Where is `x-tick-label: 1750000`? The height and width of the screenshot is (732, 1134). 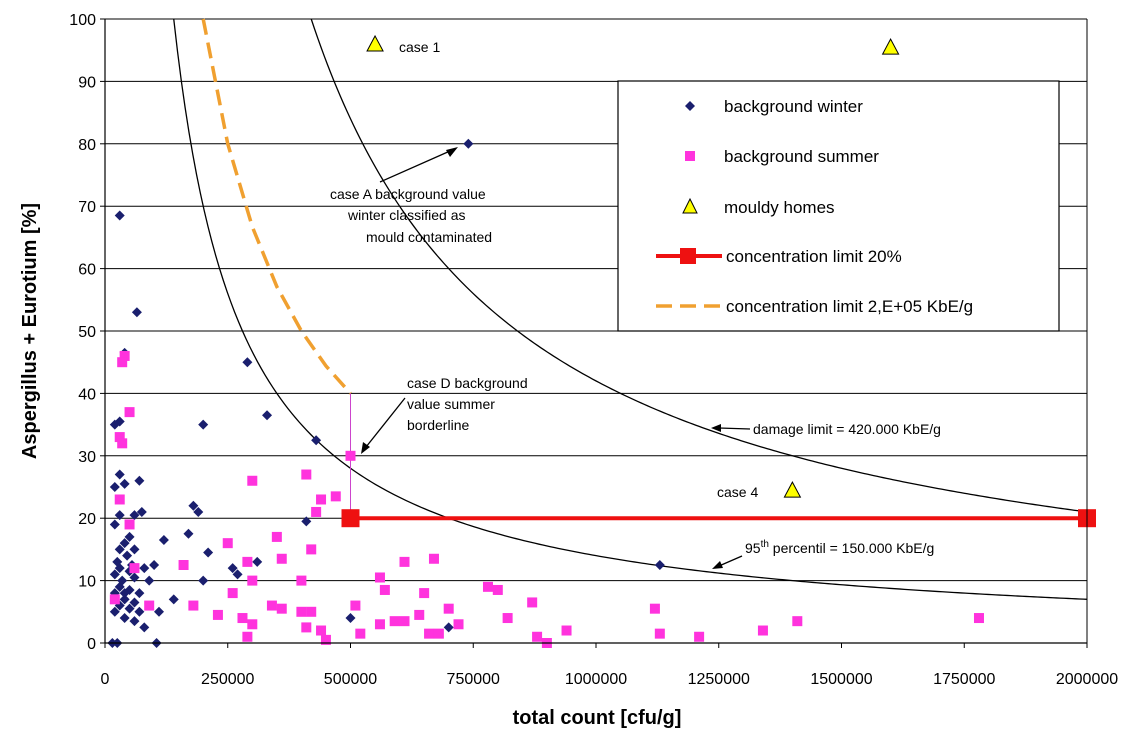 x-tick-label: 1750000 is located at coordinates (964, 679).